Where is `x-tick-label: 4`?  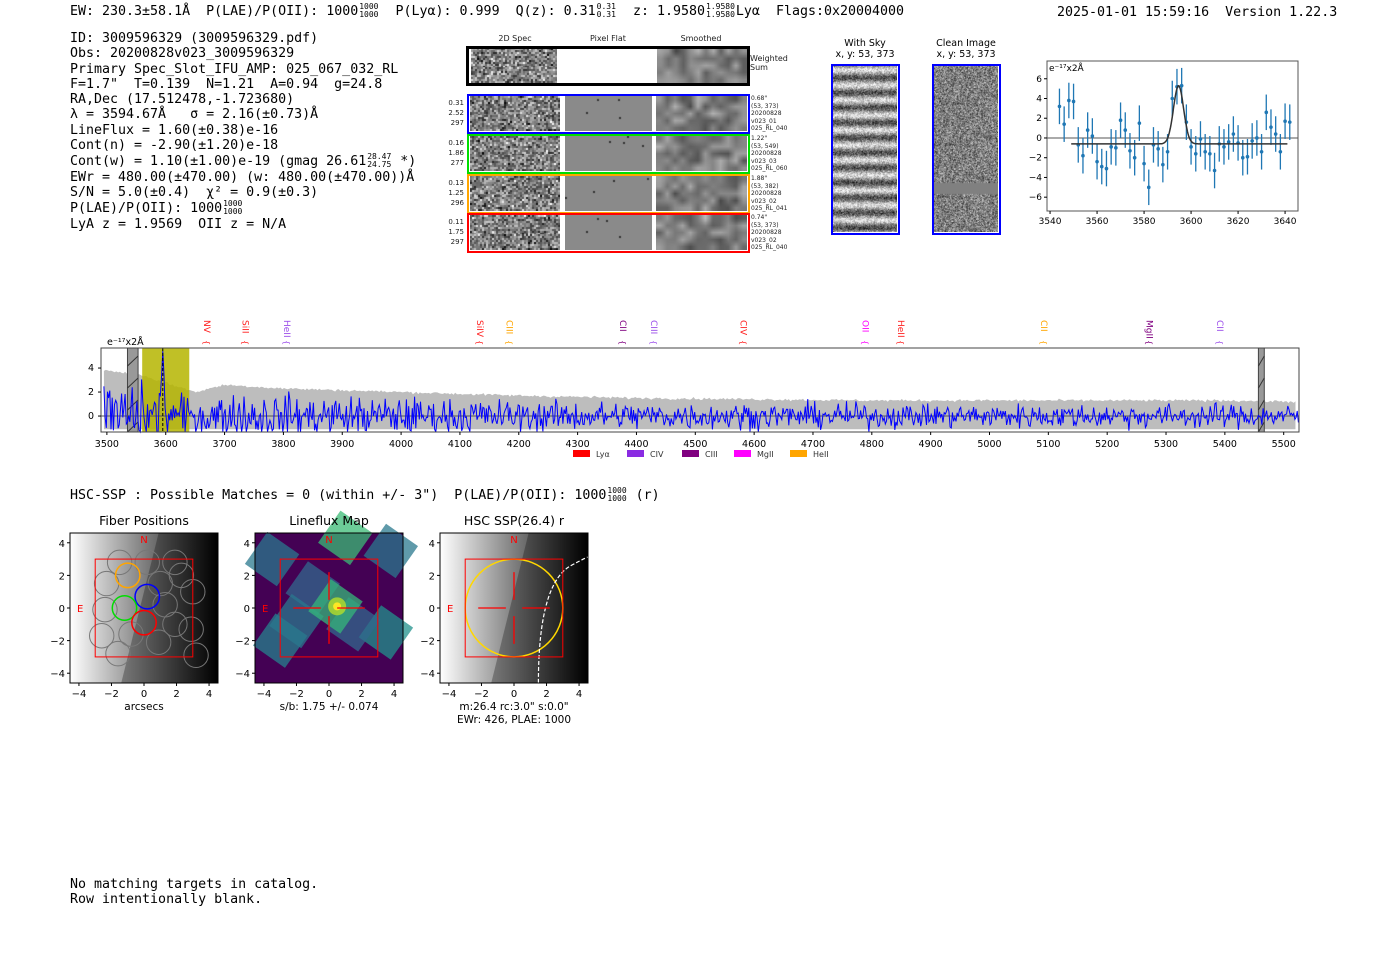 x-tick-label: 4 is located at coordinates (394, 694).